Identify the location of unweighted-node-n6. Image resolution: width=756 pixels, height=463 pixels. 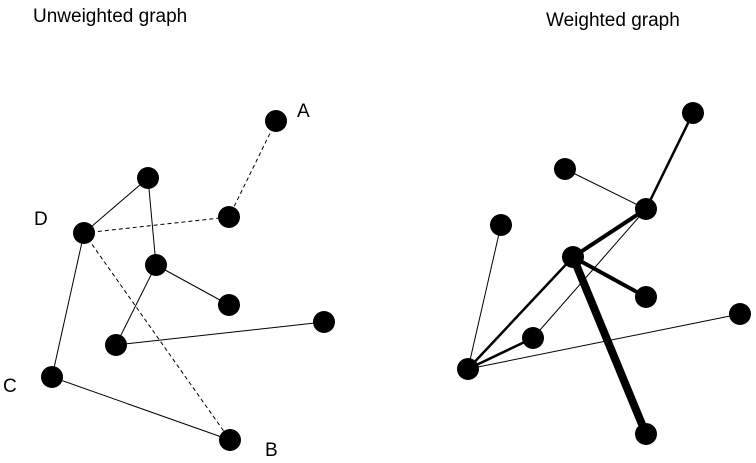
(229, 305).